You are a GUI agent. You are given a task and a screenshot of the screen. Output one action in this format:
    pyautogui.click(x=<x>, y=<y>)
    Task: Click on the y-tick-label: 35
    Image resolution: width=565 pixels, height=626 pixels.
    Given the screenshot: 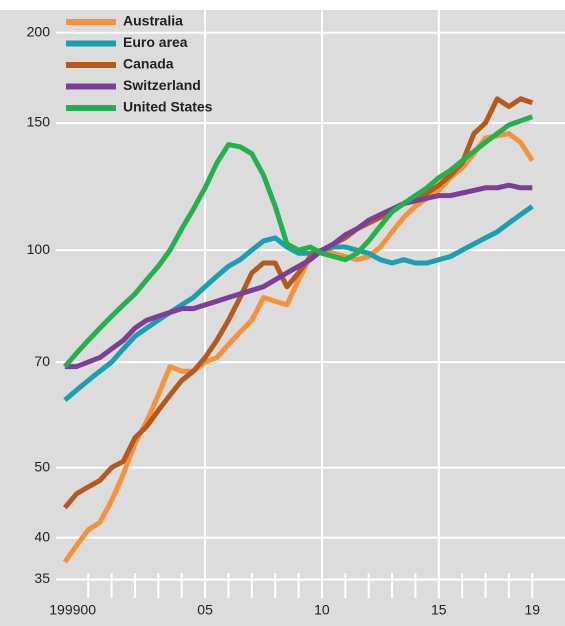 What is the action you would take?
    pyautogui.click(x=42, y=578)
    